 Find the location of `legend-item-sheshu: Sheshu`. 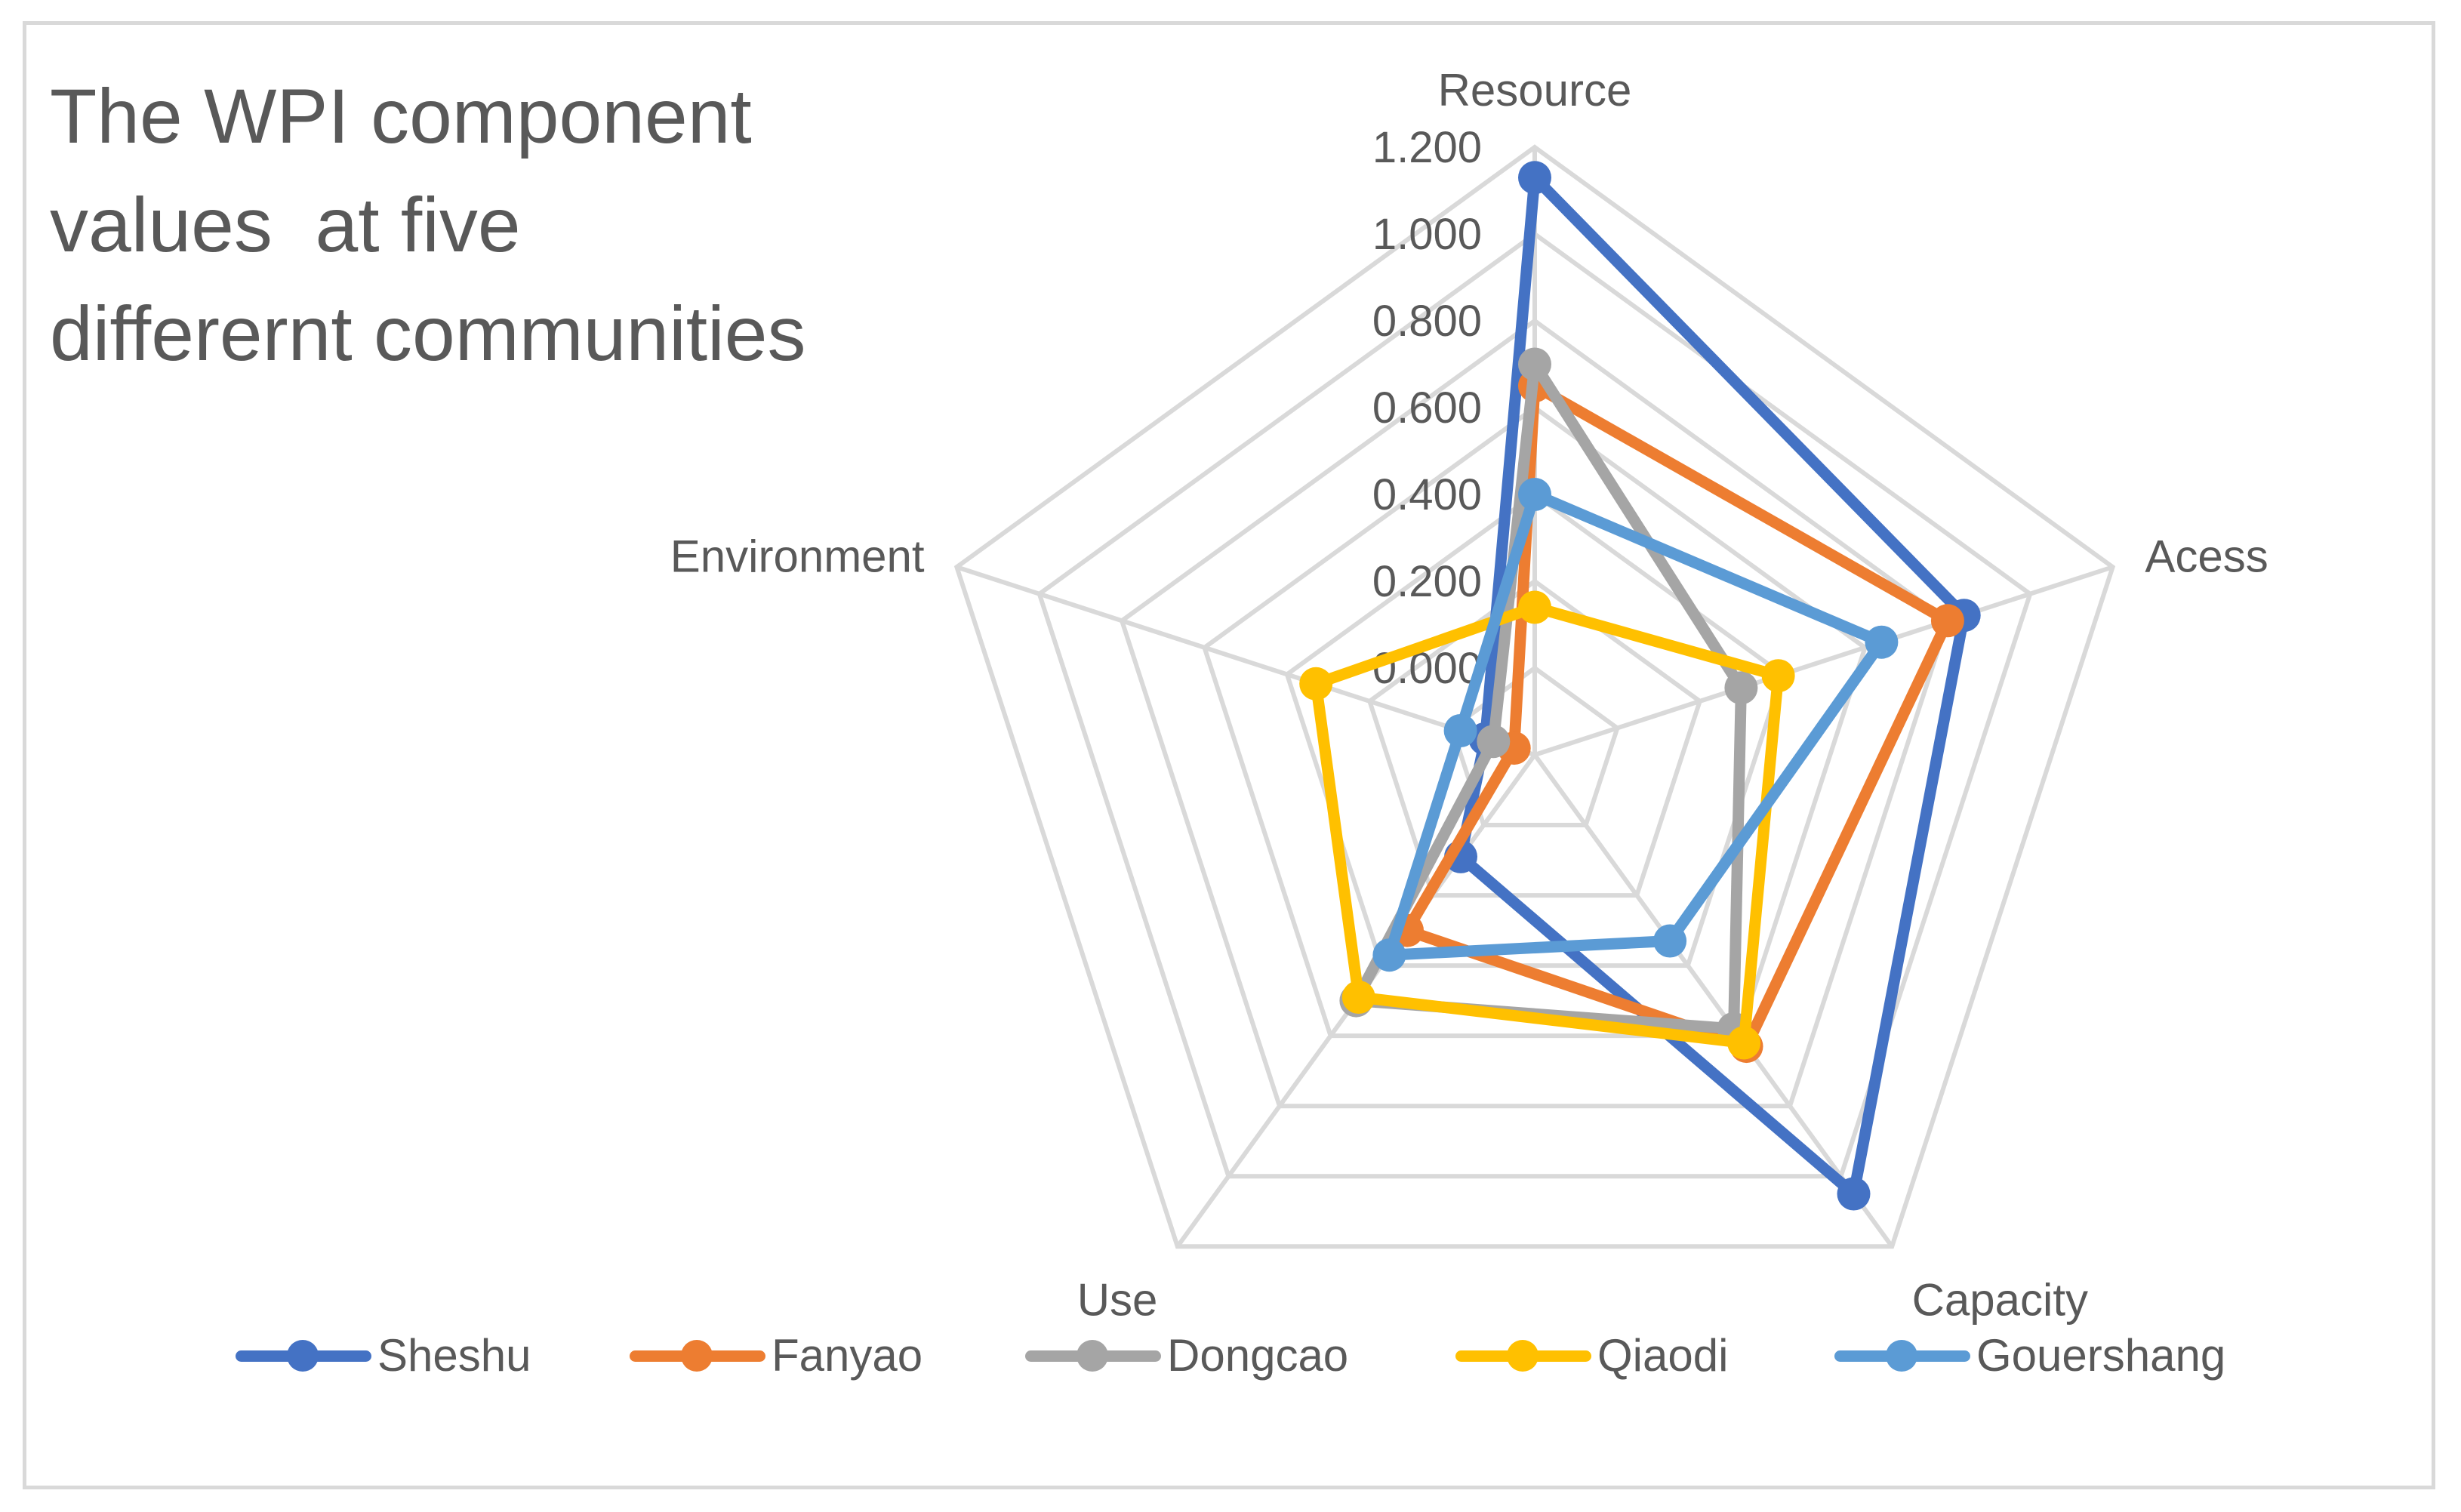

legend-item-sheshu: Sheshu is located at coordinates (383, 1355).